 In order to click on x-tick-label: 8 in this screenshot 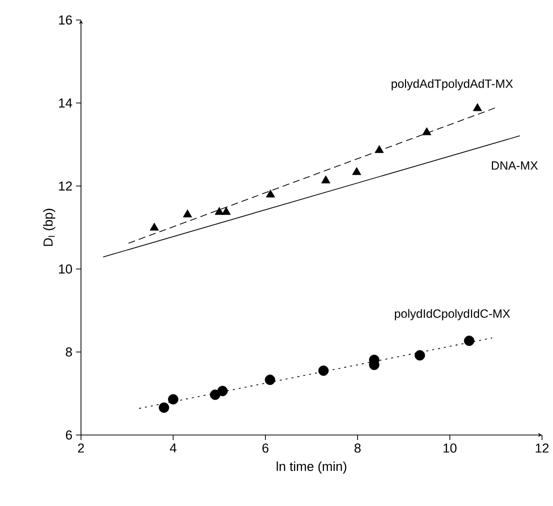, I will do `click(357, 448)`.